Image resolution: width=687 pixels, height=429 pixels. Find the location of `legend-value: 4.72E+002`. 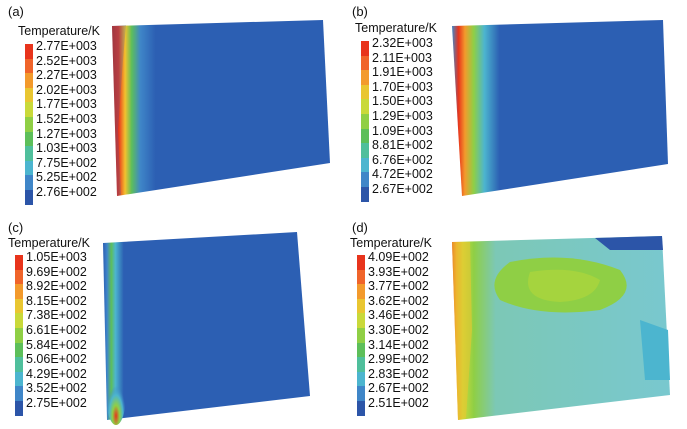

legend-value: 4.72E+002 is located at coordinates (402, 174).